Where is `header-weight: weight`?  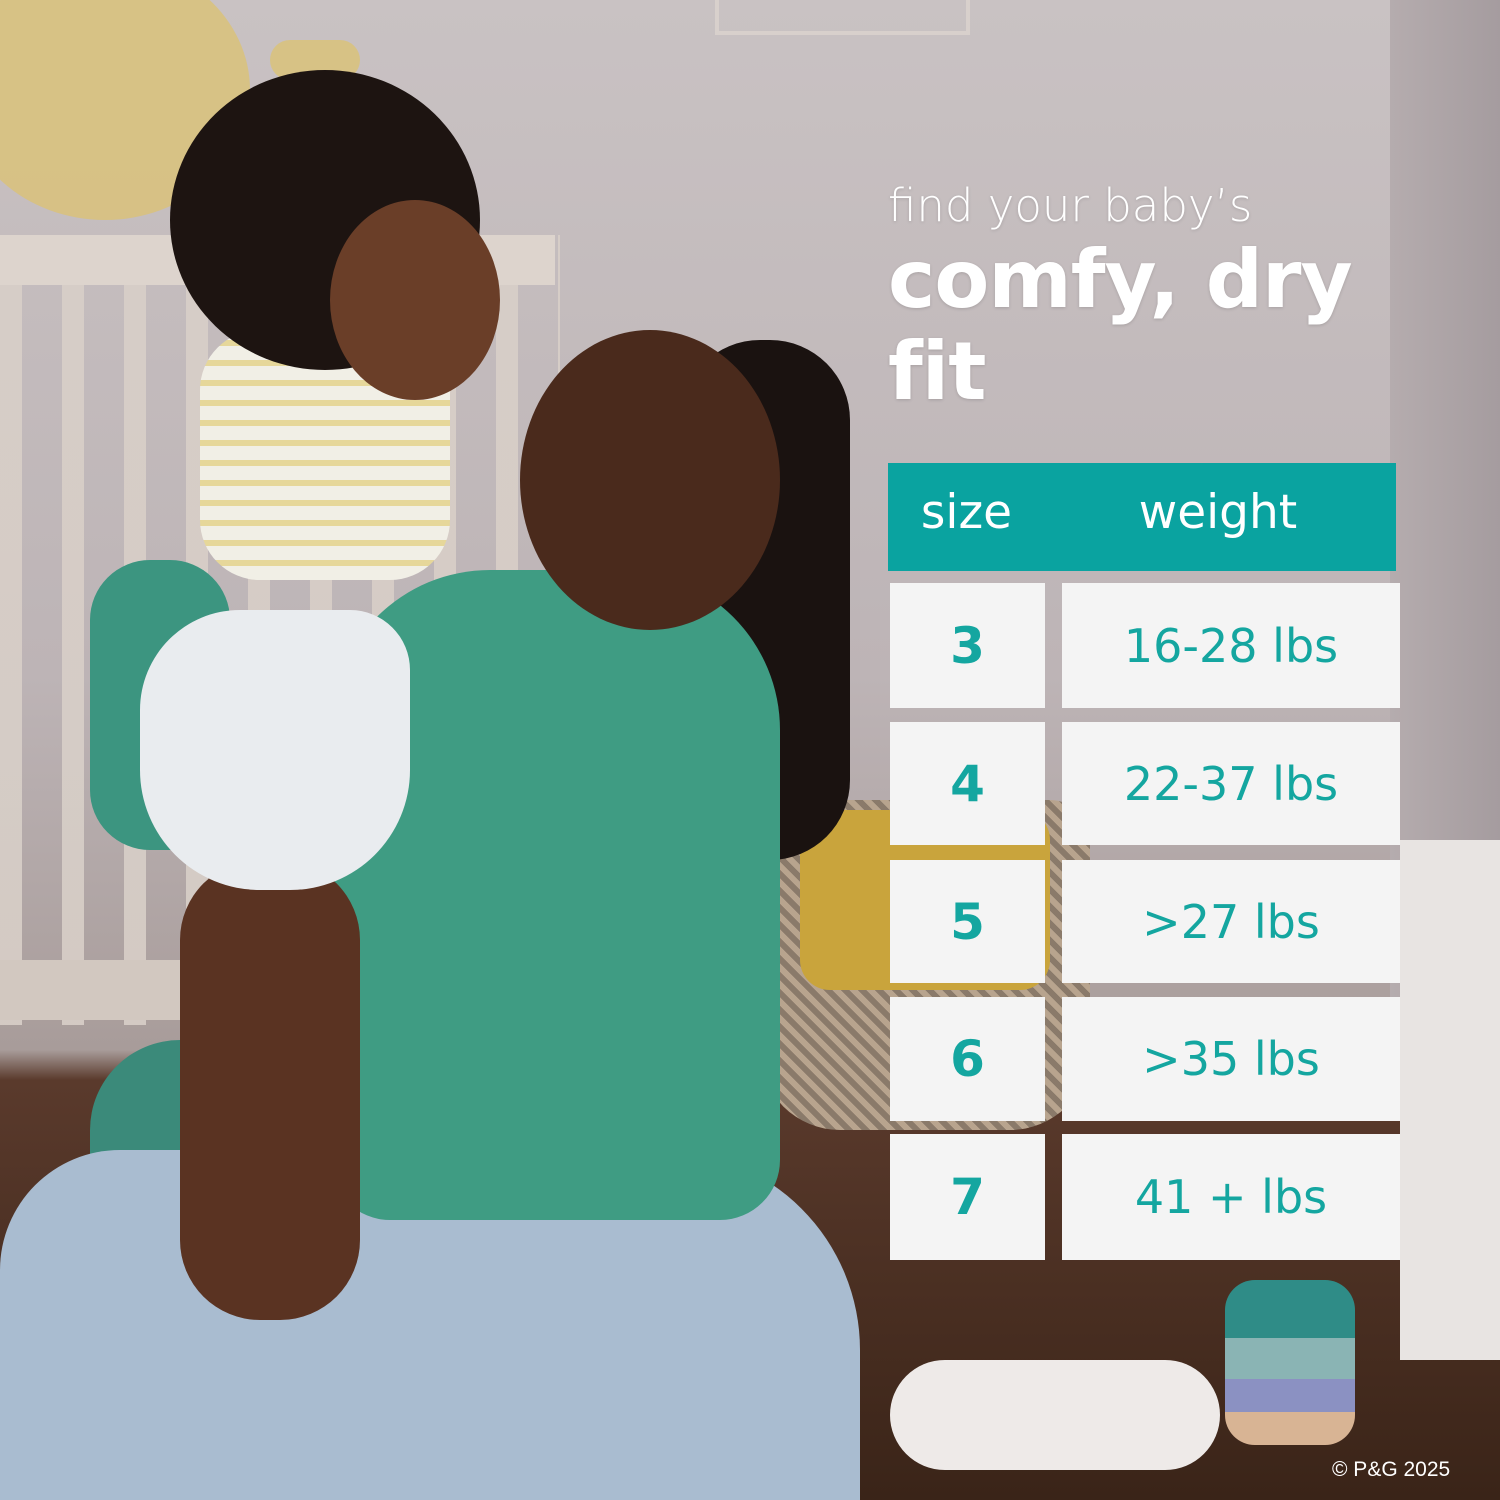 header-weight: weight is located at coordinates (1218, 512).